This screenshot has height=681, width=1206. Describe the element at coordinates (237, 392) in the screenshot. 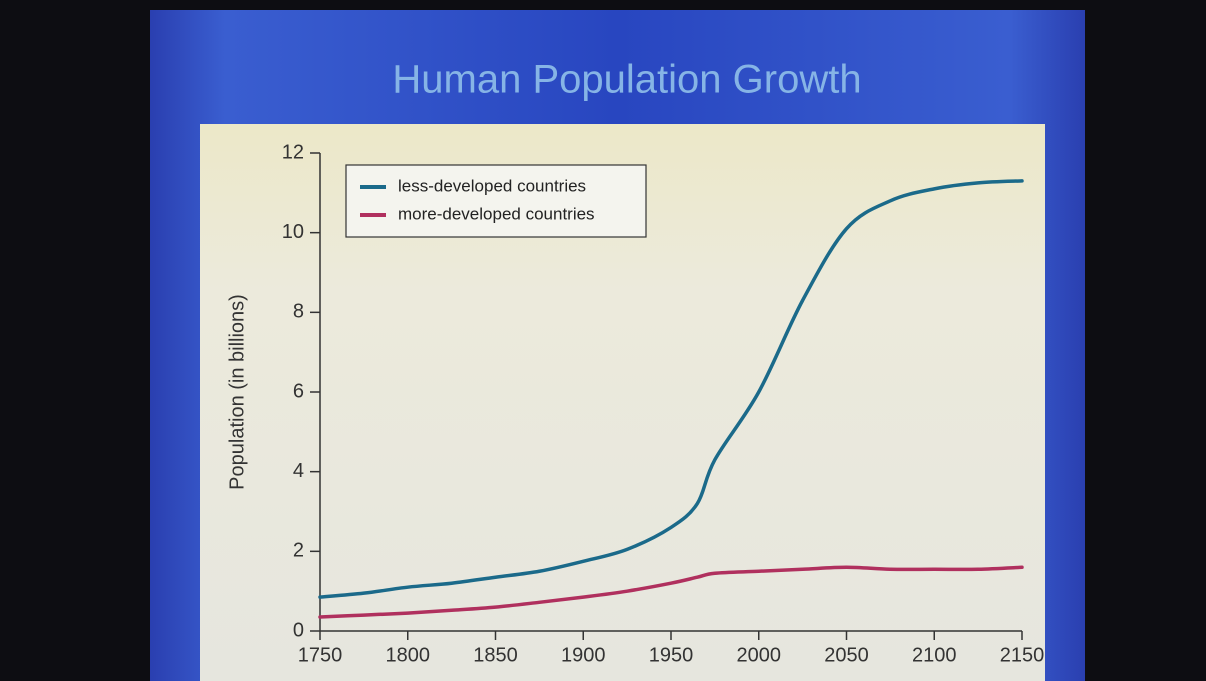

I see `y-axis-label: Population (in billions)` at that location.